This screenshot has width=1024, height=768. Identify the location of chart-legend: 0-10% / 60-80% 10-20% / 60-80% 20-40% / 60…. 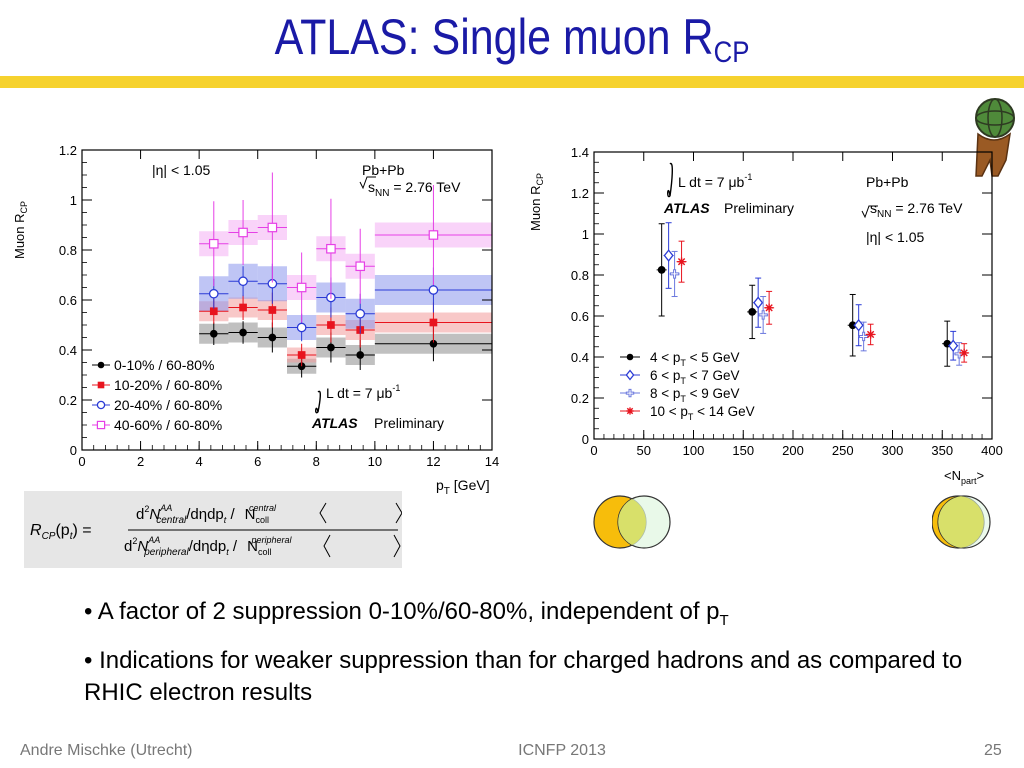
(157, 395).